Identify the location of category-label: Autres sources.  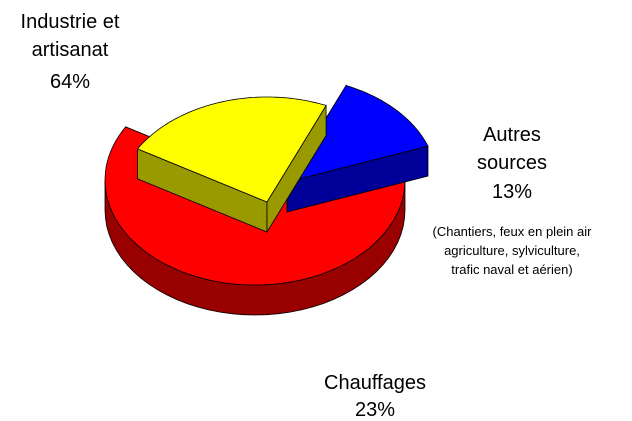
(512, 149).